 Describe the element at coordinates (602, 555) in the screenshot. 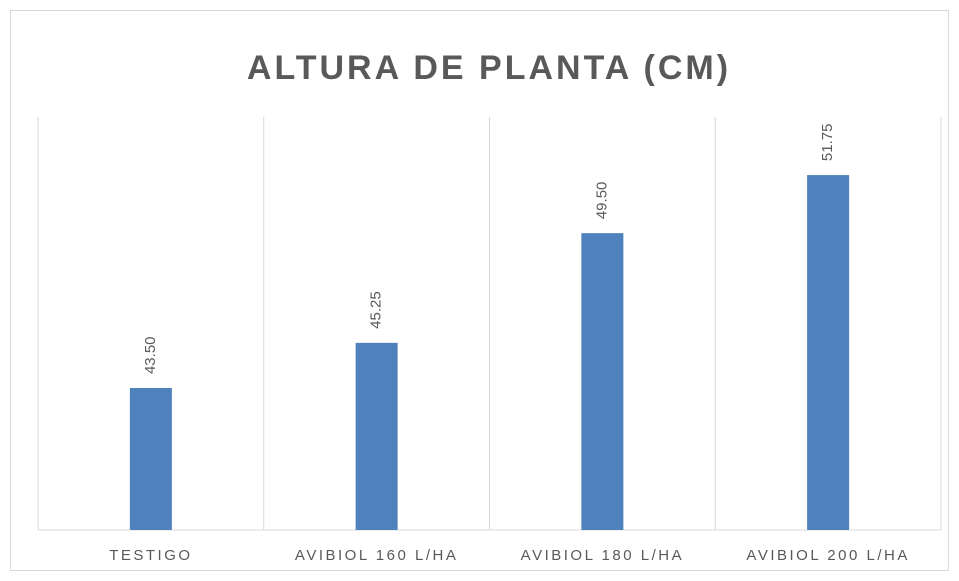

I see `x-tick-label: AVIBIOL 180 L/HA` at that location.